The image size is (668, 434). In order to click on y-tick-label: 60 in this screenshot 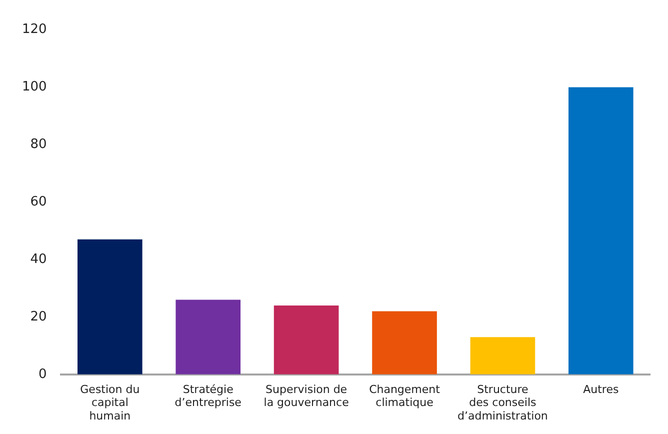, I will do `click(38, 202)`.